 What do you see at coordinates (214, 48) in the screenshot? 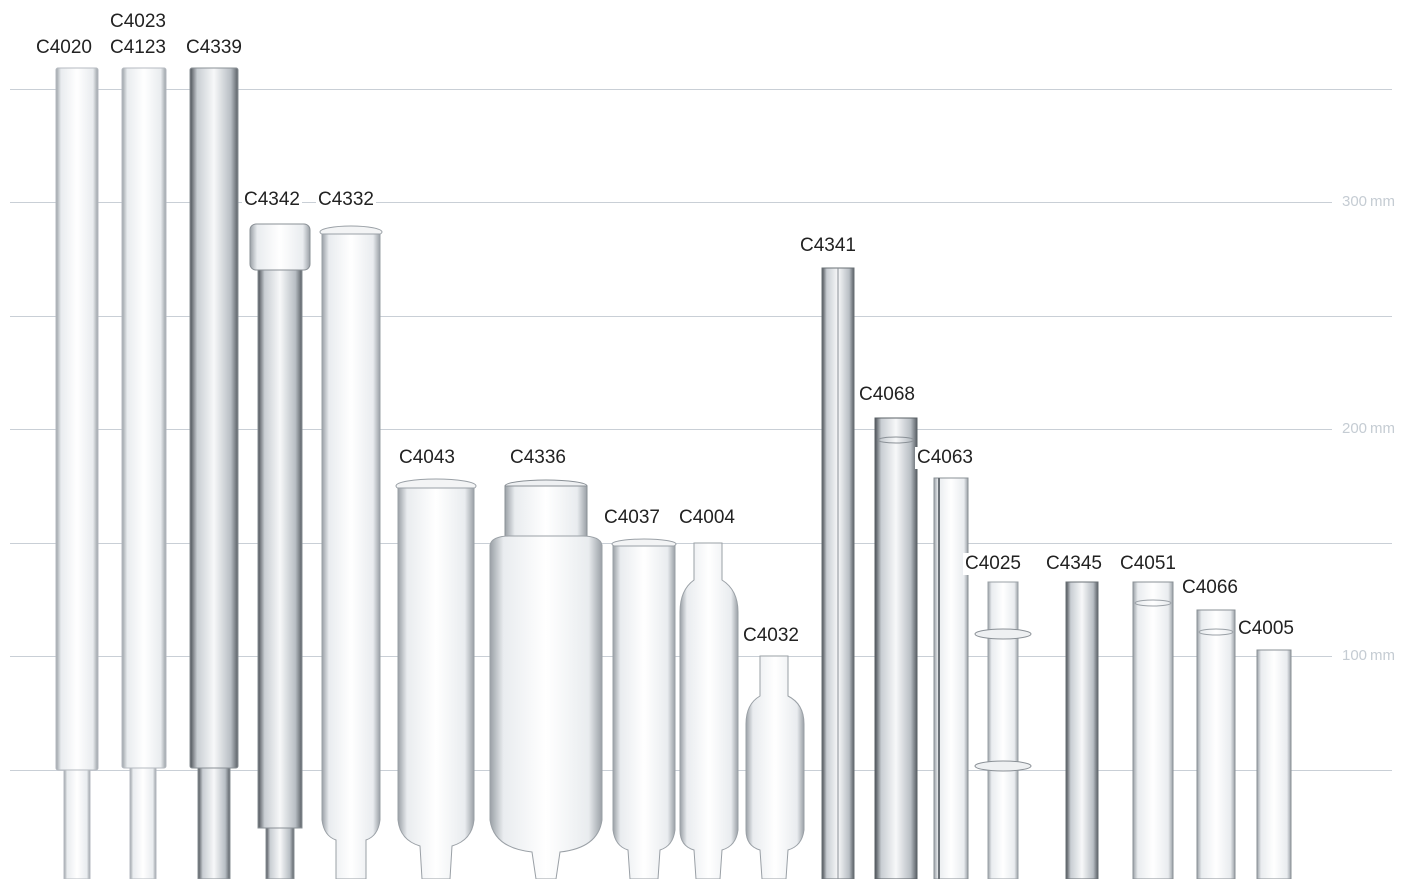
I see `tube-label-c4339: C4339` at bounding box center [214, 48].